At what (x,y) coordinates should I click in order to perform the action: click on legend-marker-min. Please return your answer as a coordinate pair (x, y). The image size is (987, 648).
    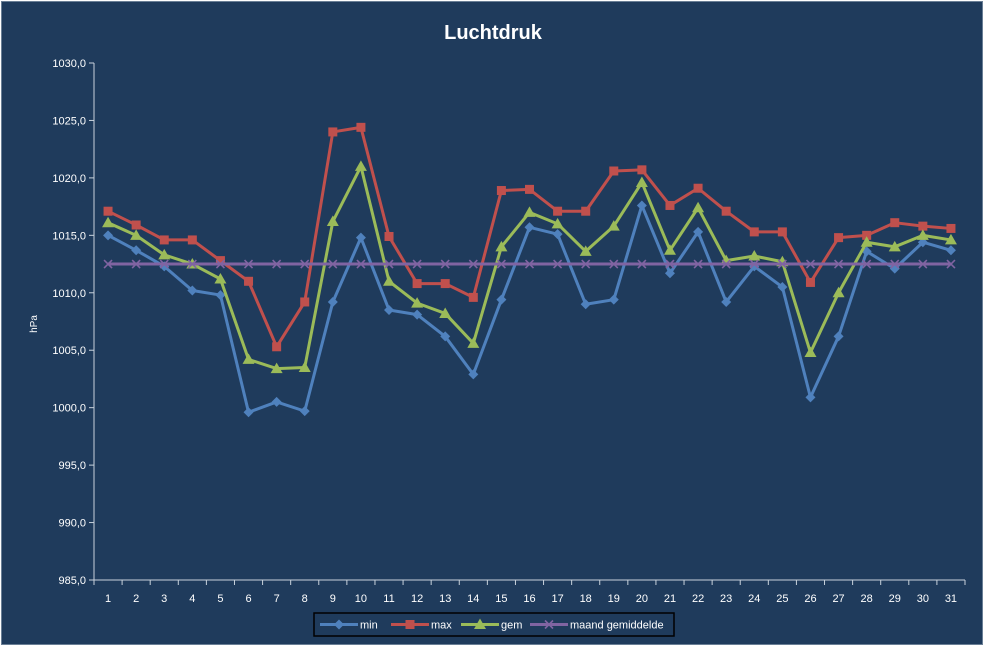
    Looking at the image, I should click on (339, 624).